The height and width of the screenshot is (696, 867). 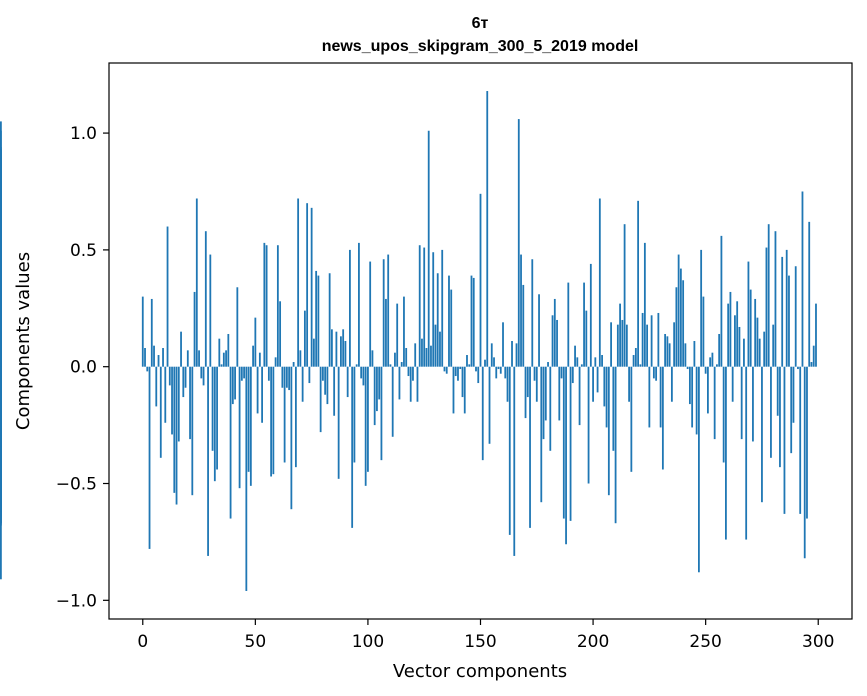 What do you see at coordinates (83, 368) in the screenshot?
I see `y-tick-label: 0.0` at bounding box center [83, 368].